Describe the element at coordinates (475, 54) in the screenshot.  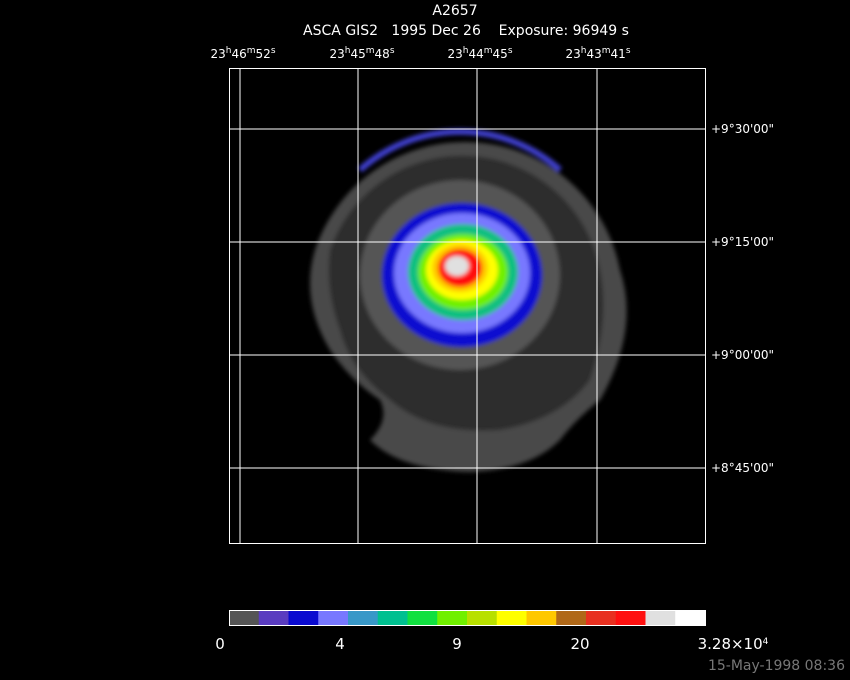
I see `ra-label-part: 44` at that location.